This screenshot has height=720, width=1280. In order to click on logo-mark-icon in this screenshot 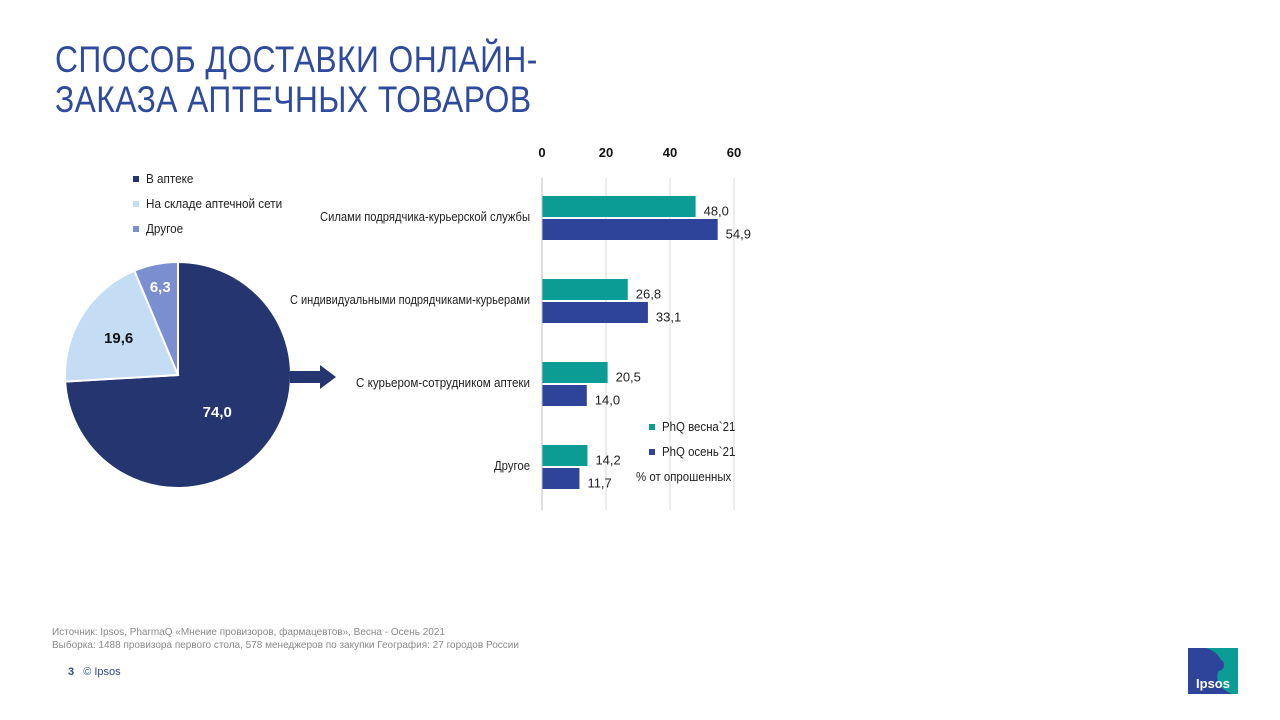, I will do `click(1213, 671)`.